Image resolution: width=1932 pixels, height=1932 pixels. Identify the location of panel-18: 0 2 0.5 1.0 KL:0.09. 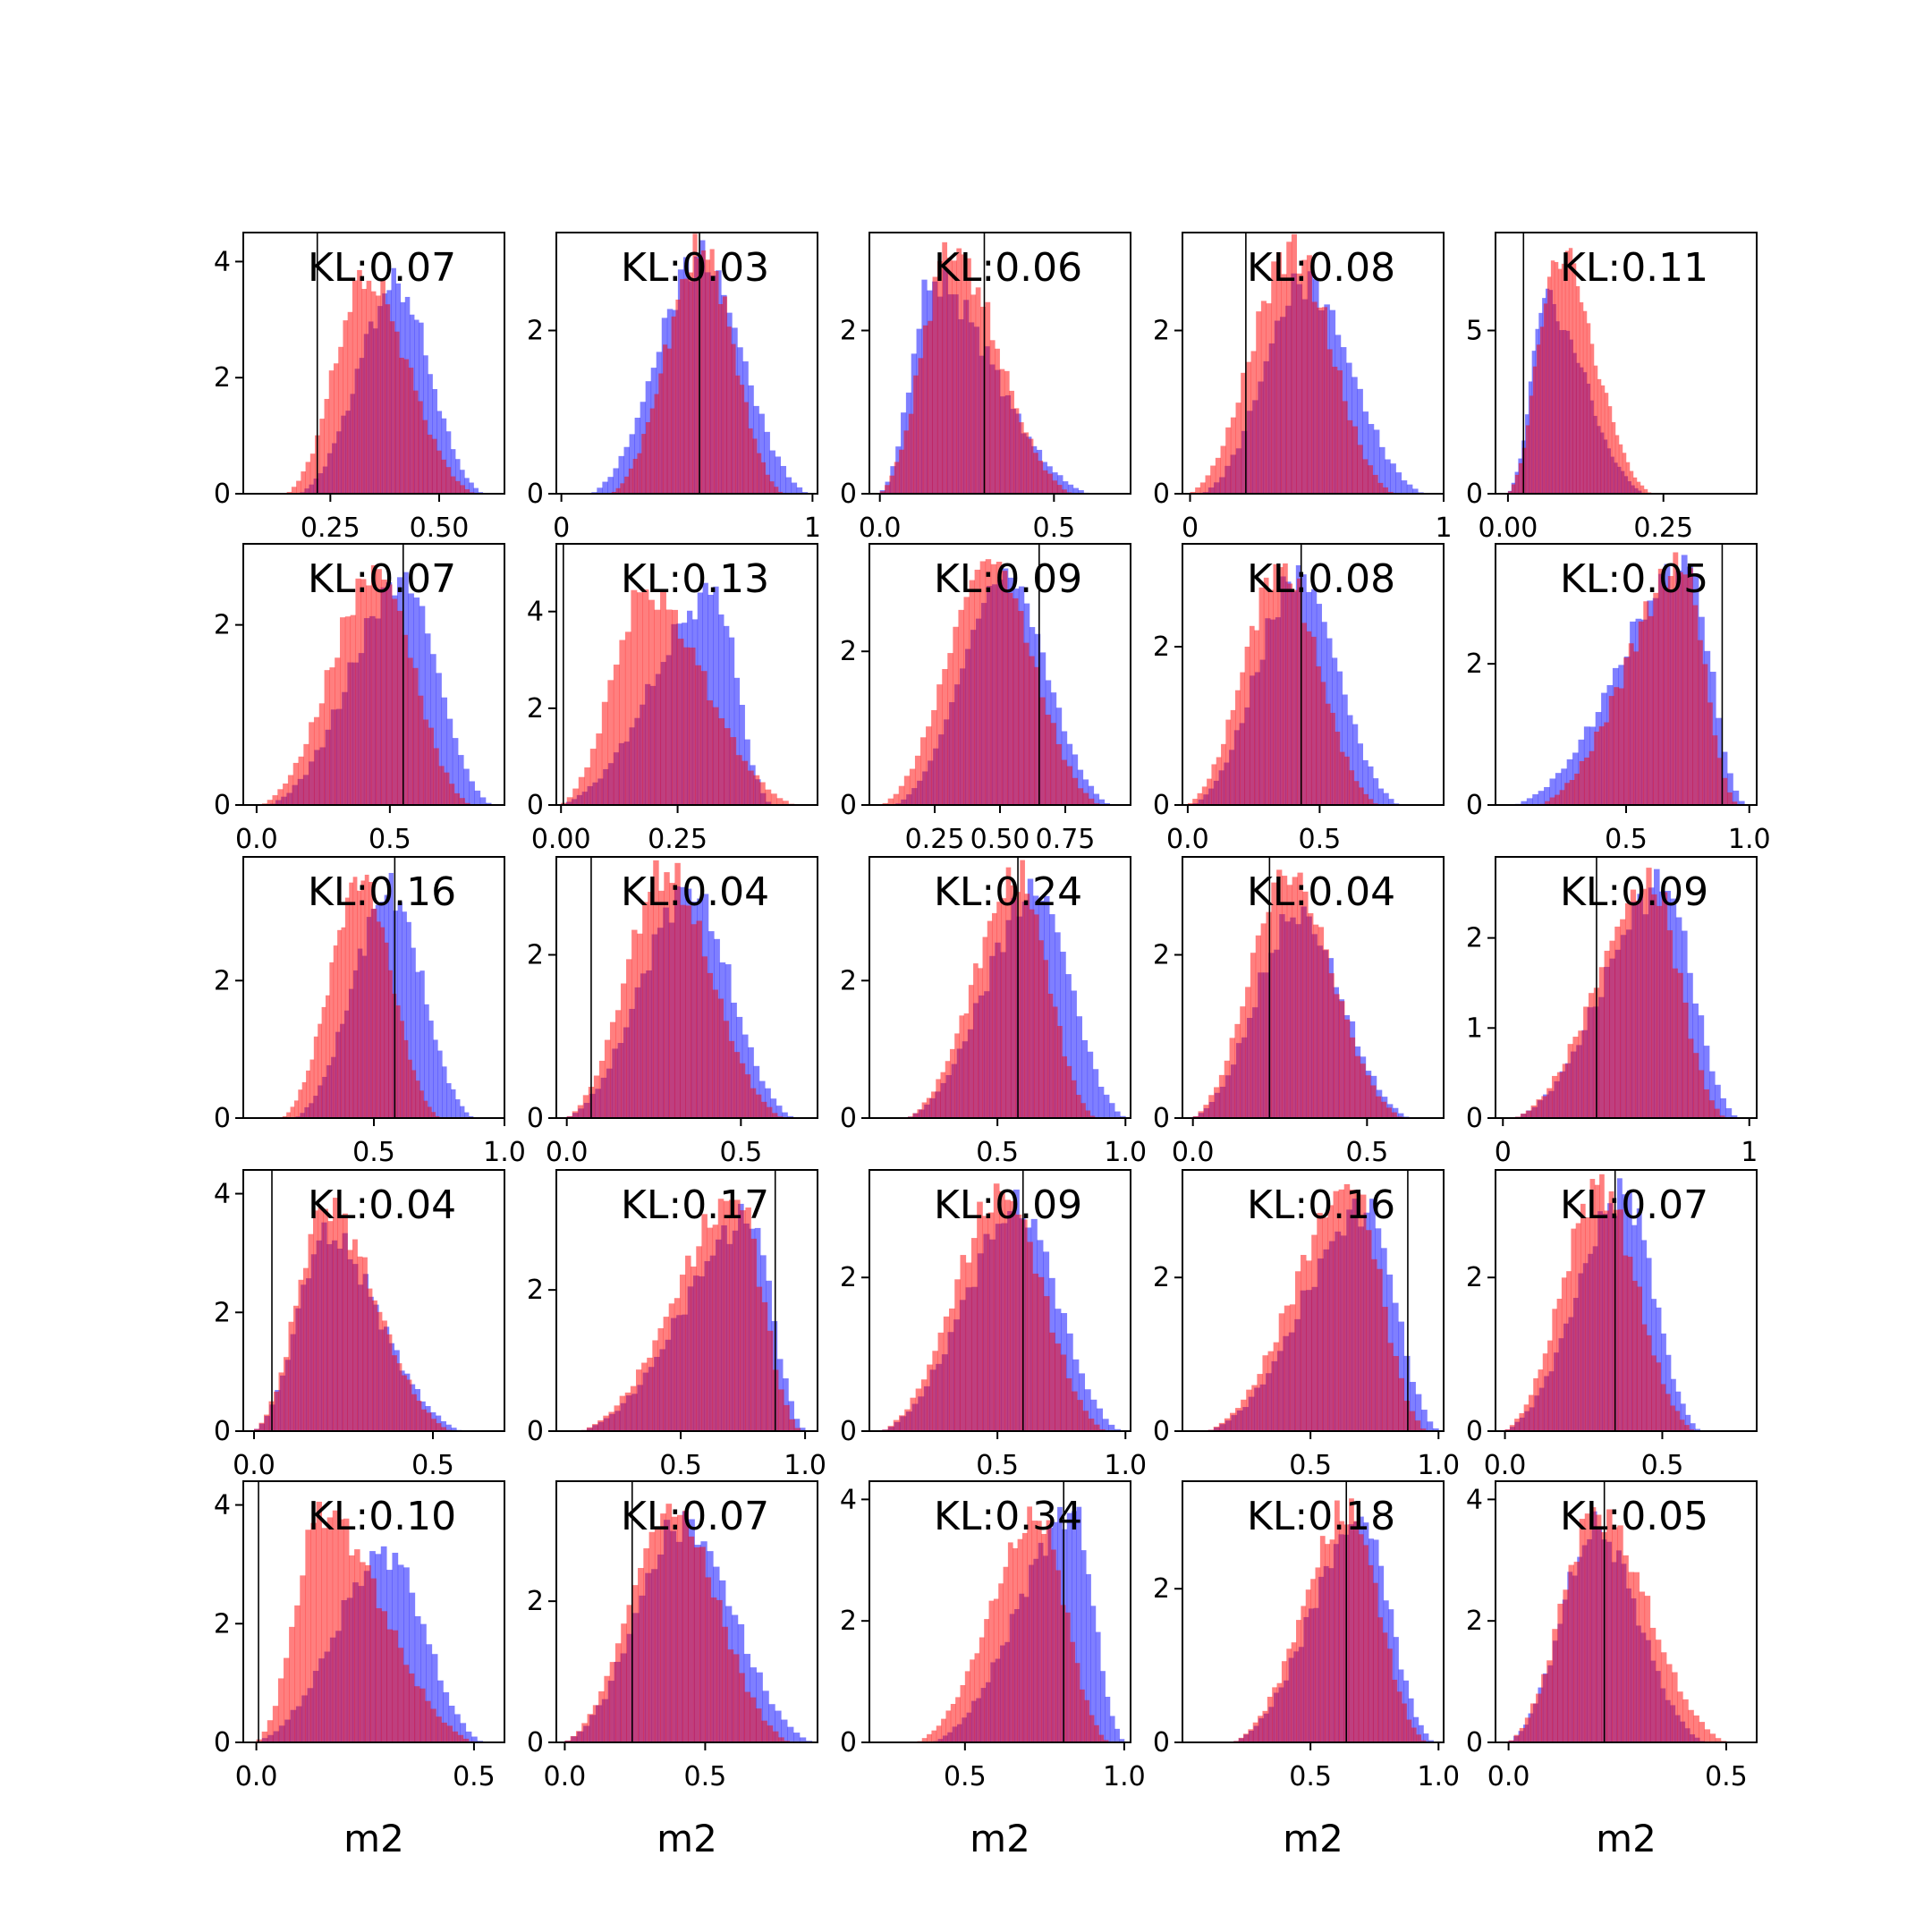
(993, 1325).